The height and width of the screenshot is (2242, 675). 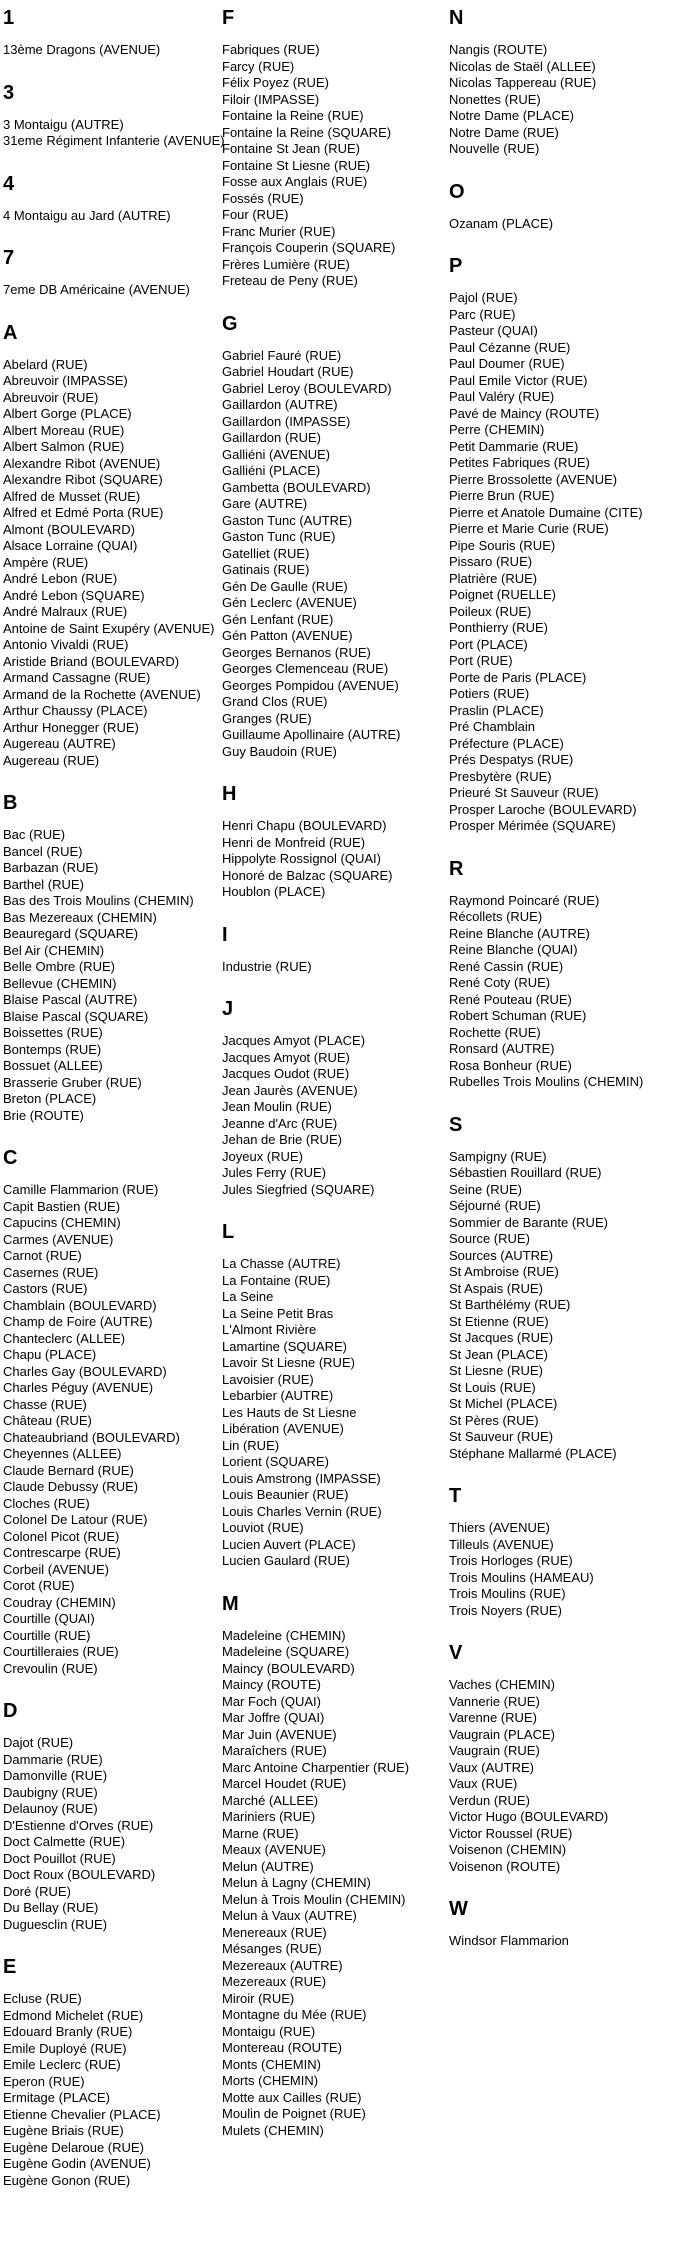 I want to click on street-entry: Les Hauts de St Liesne, so click(x=289, y=1412).